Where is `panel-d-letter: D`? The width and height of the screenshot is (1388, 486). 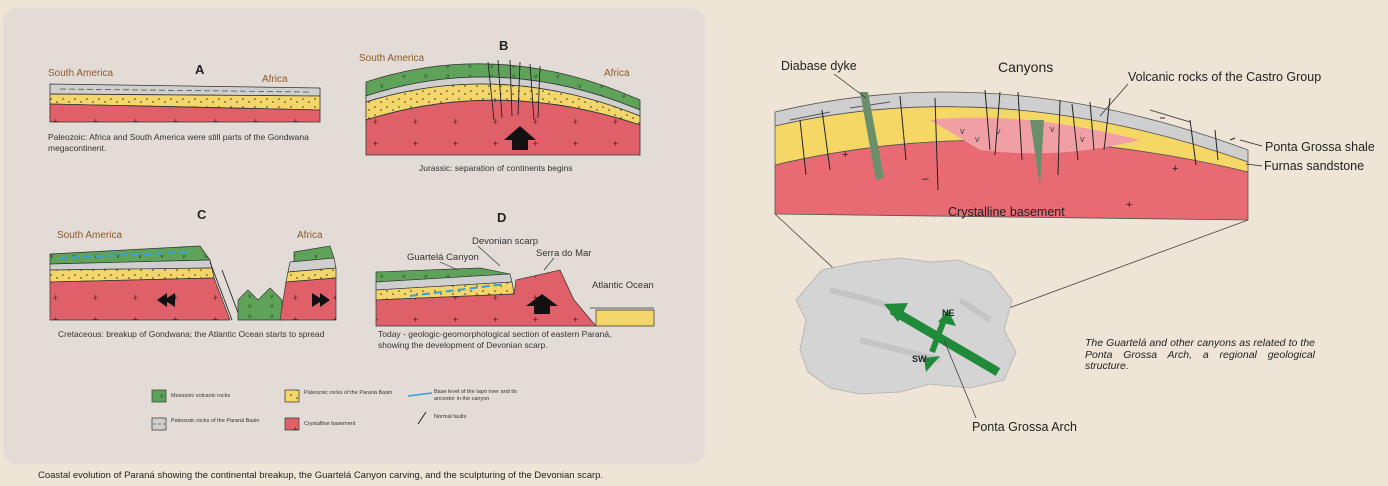 panel-d-letter: D is located at coordinates (502, 217).